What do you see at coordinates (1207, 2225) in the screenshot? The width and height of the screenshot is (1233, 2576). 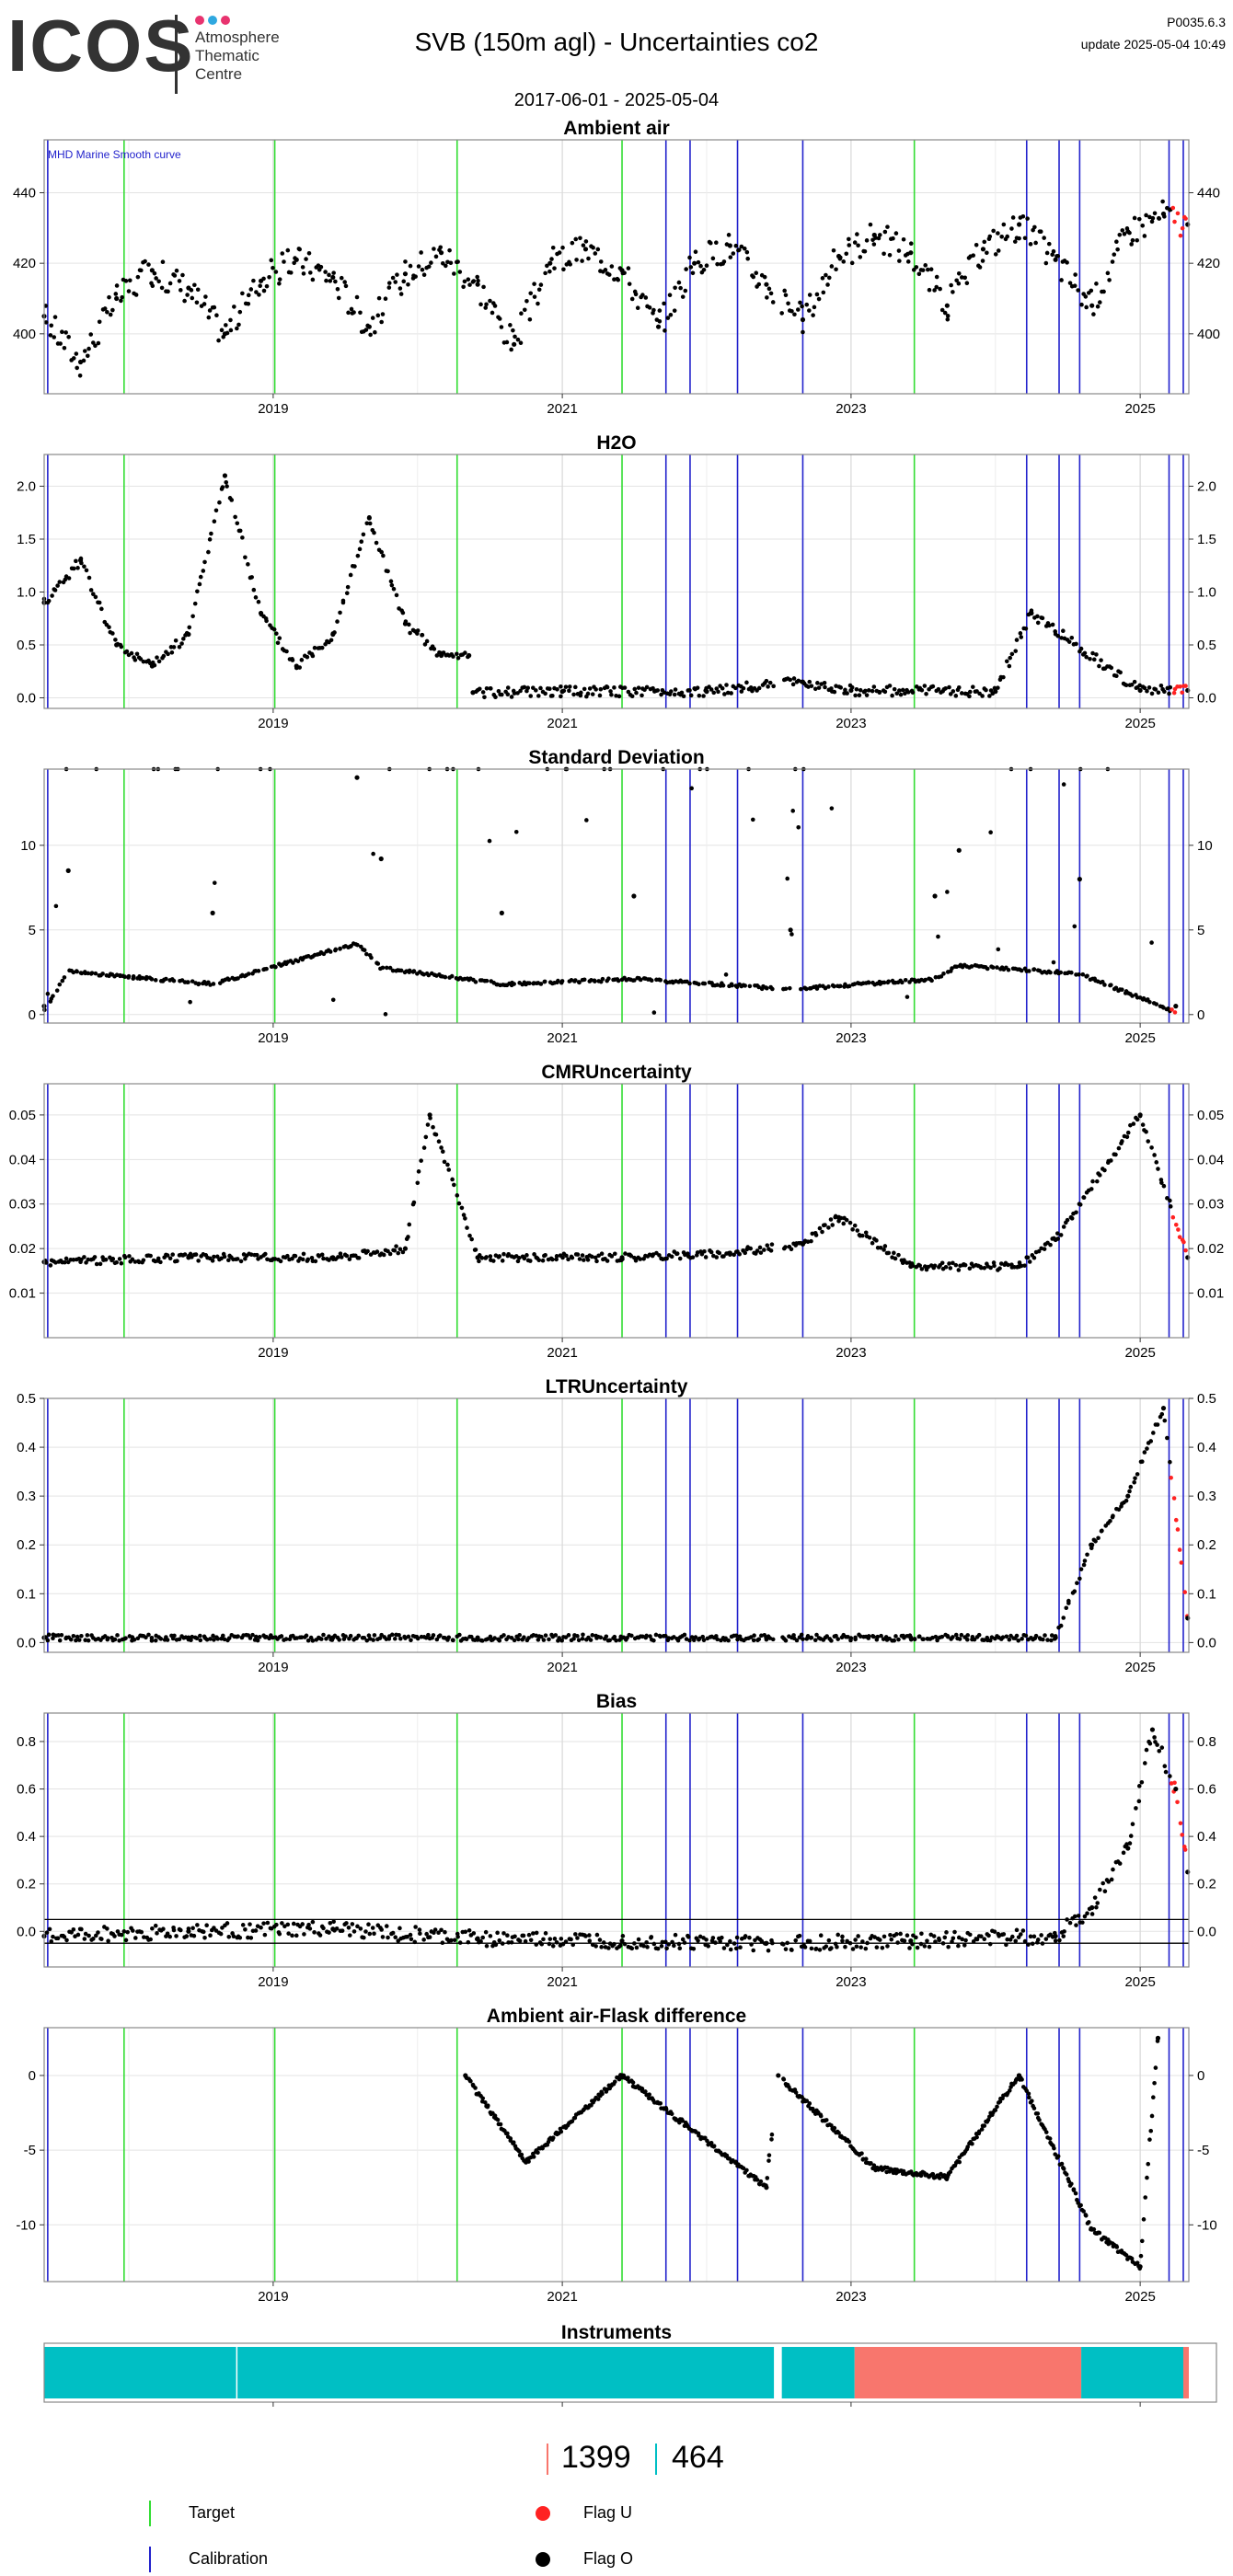 I see `y-tick-label: -10` at bounding box center [1207, 2225].